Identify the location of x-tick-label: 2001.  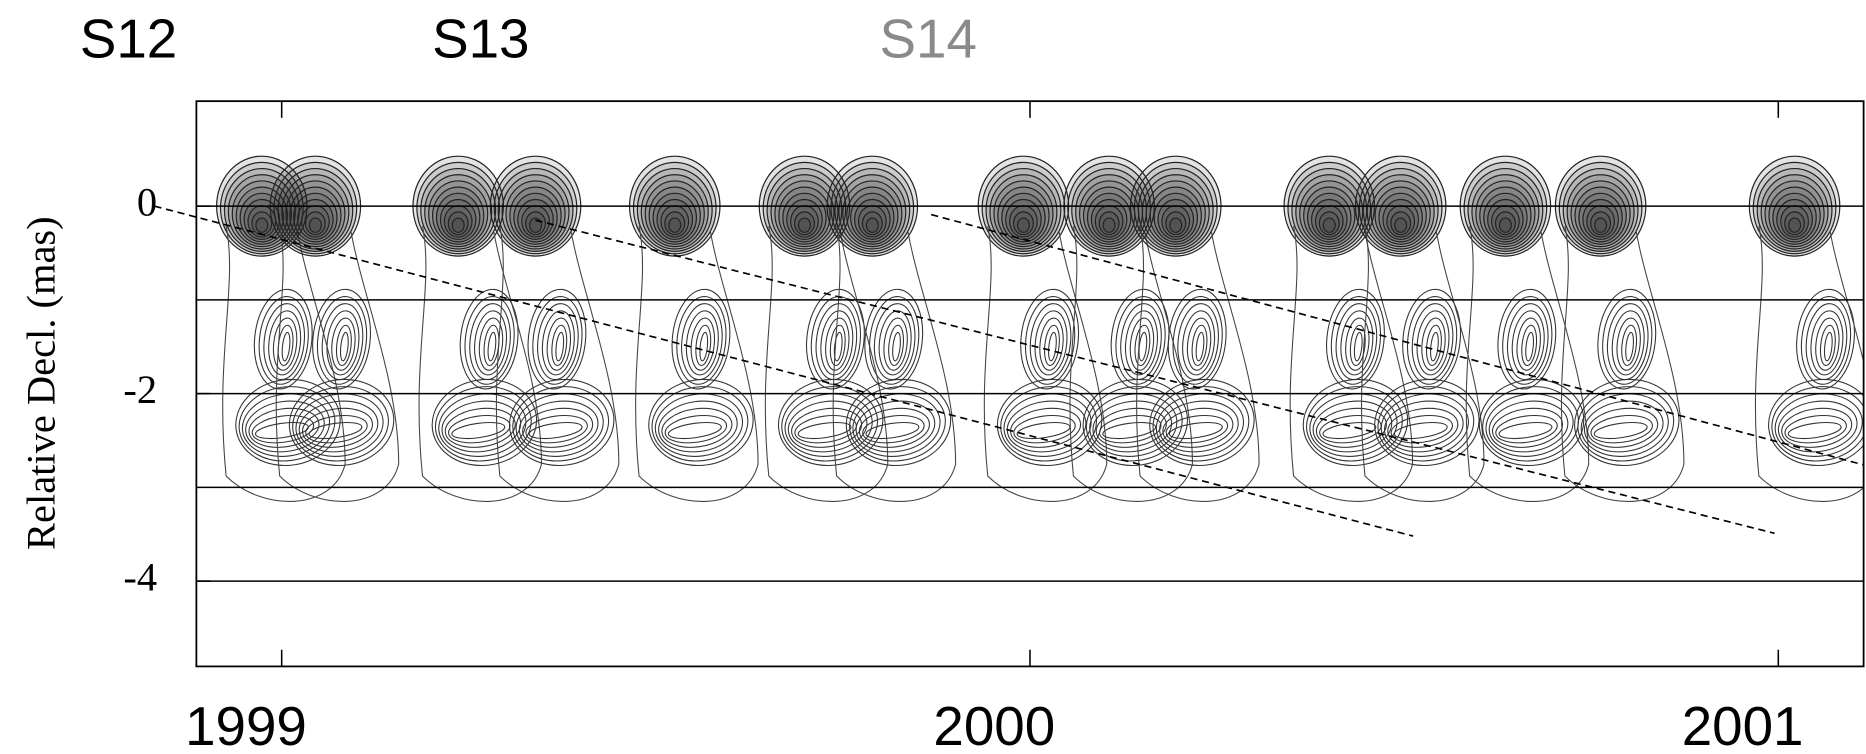
(1743, 724).